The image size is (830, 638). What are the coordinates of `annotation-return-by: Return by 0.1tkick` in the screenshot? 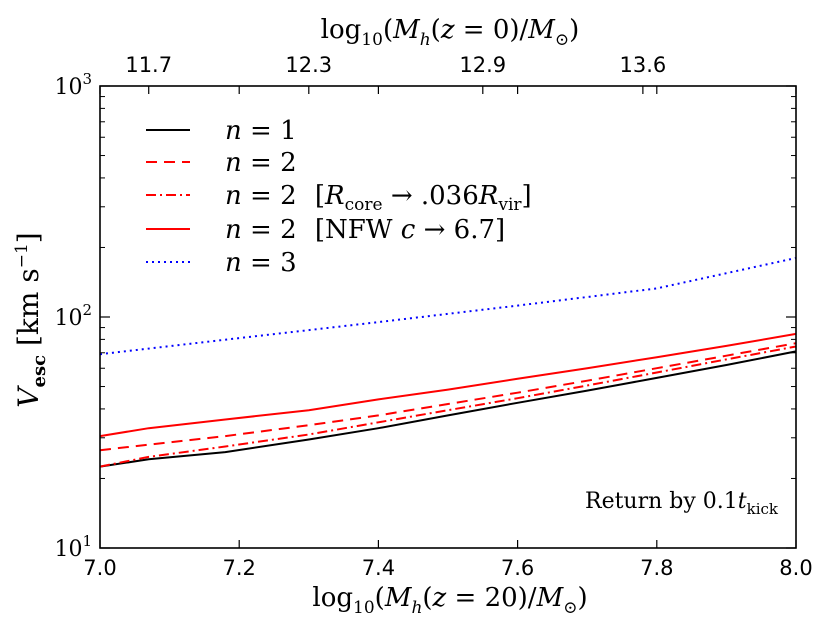 It's located at (682, 503).